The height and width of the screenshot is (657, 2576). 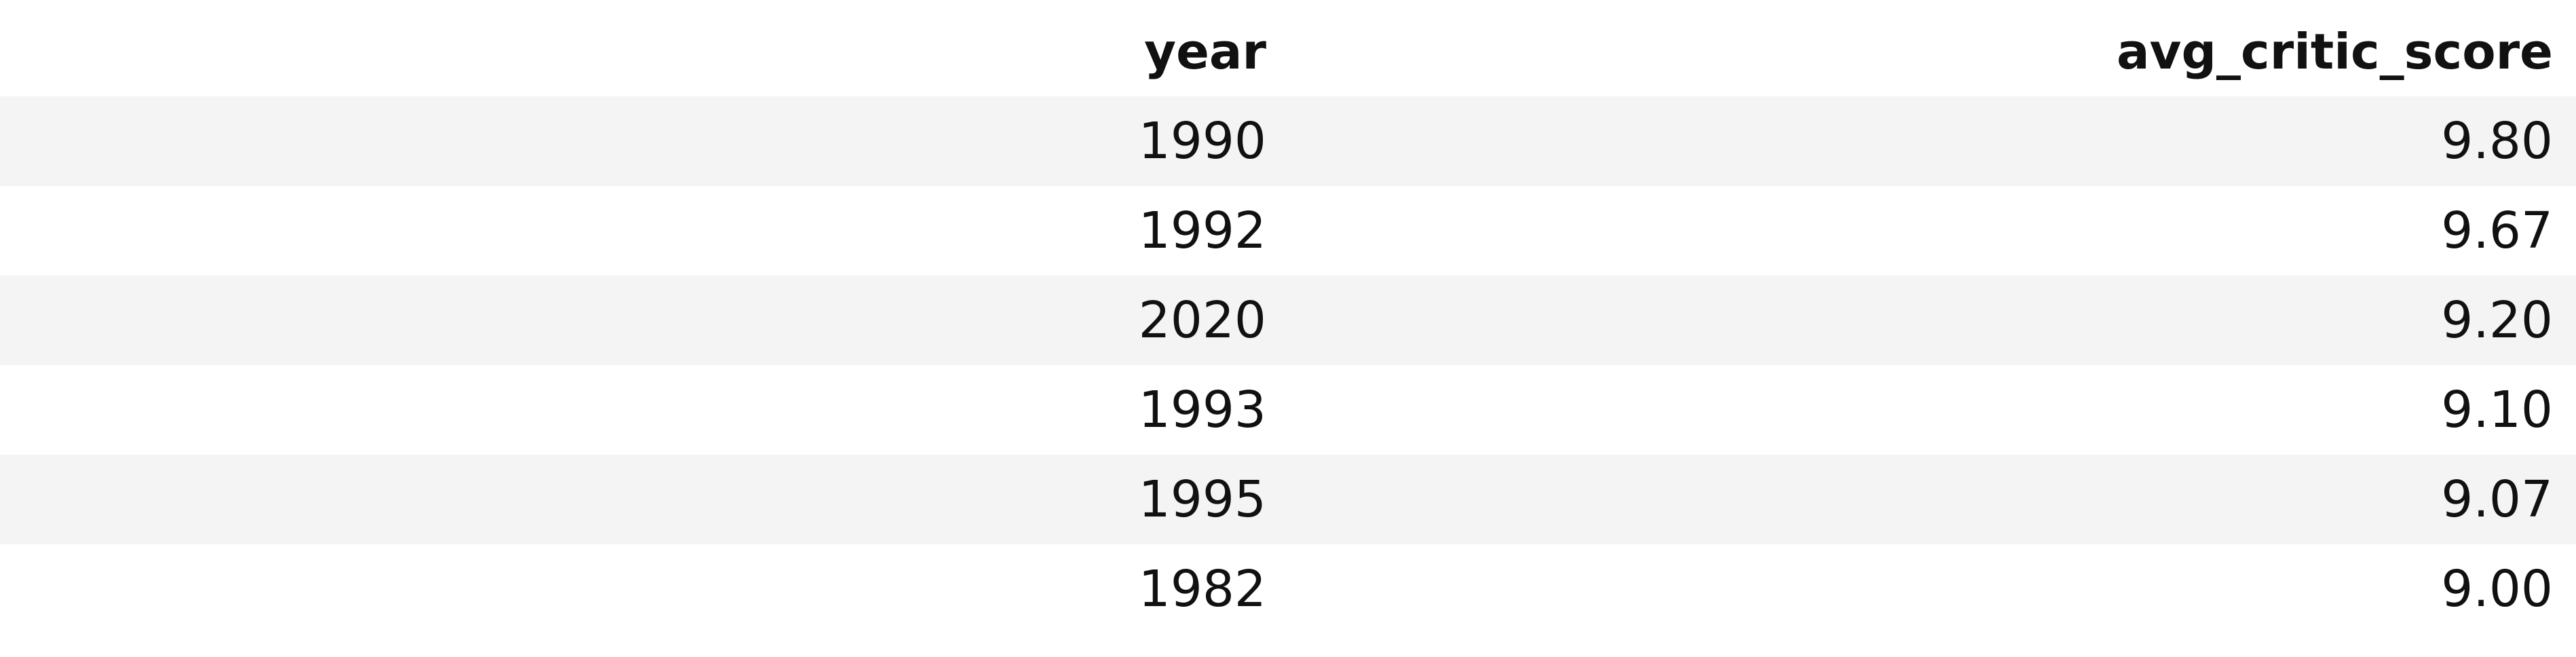 I want to click on column-header-year: year, so click(x=1205, y=51).